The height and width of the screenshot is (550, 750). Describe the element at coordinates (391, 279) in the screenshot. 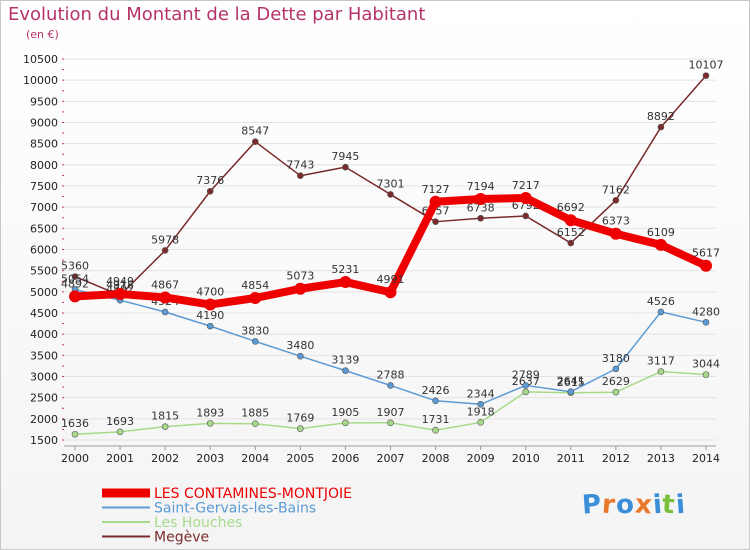

I see `data-label-les-contamines-montjoie: 4991` at that location.